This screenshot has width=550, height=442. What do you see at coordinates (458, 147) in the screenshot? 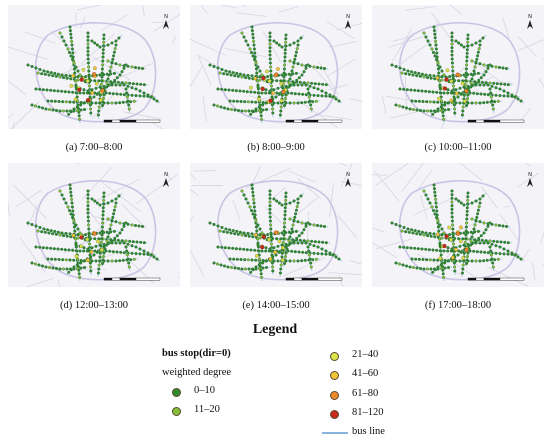
I see `panel-caption: (c) 10:00–11:00` at bounding box center [458, 147].